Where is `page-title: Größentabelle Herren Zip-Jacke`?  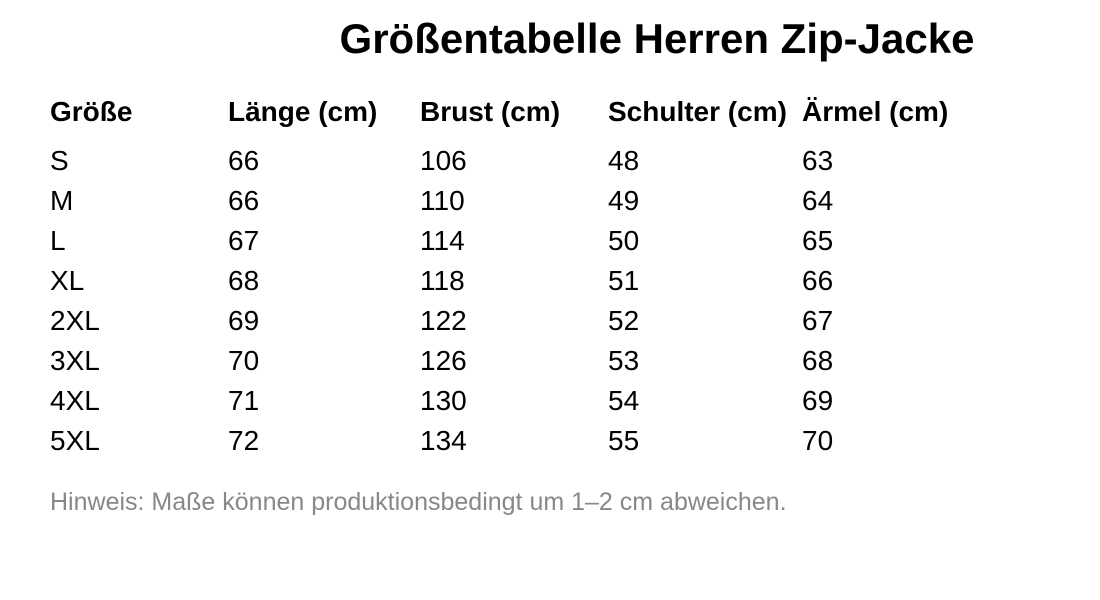
page-title: Größentabelle Herren Zip-Jacke is located at coordinates (657, 38).